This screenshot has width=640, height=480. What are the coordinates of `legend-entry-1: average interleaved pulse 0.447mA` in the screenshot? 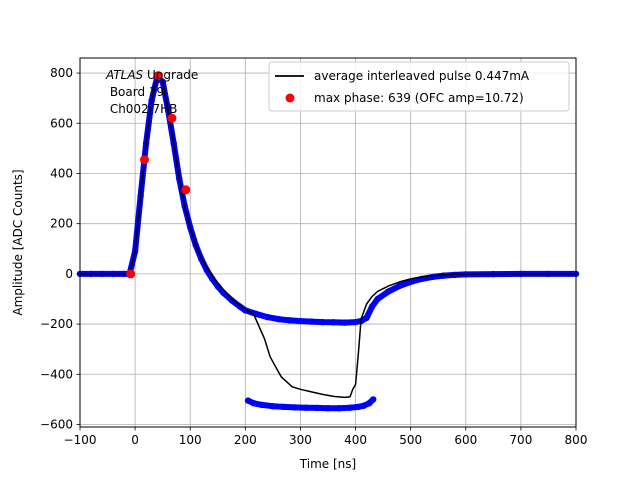 It's located at (422, 76).